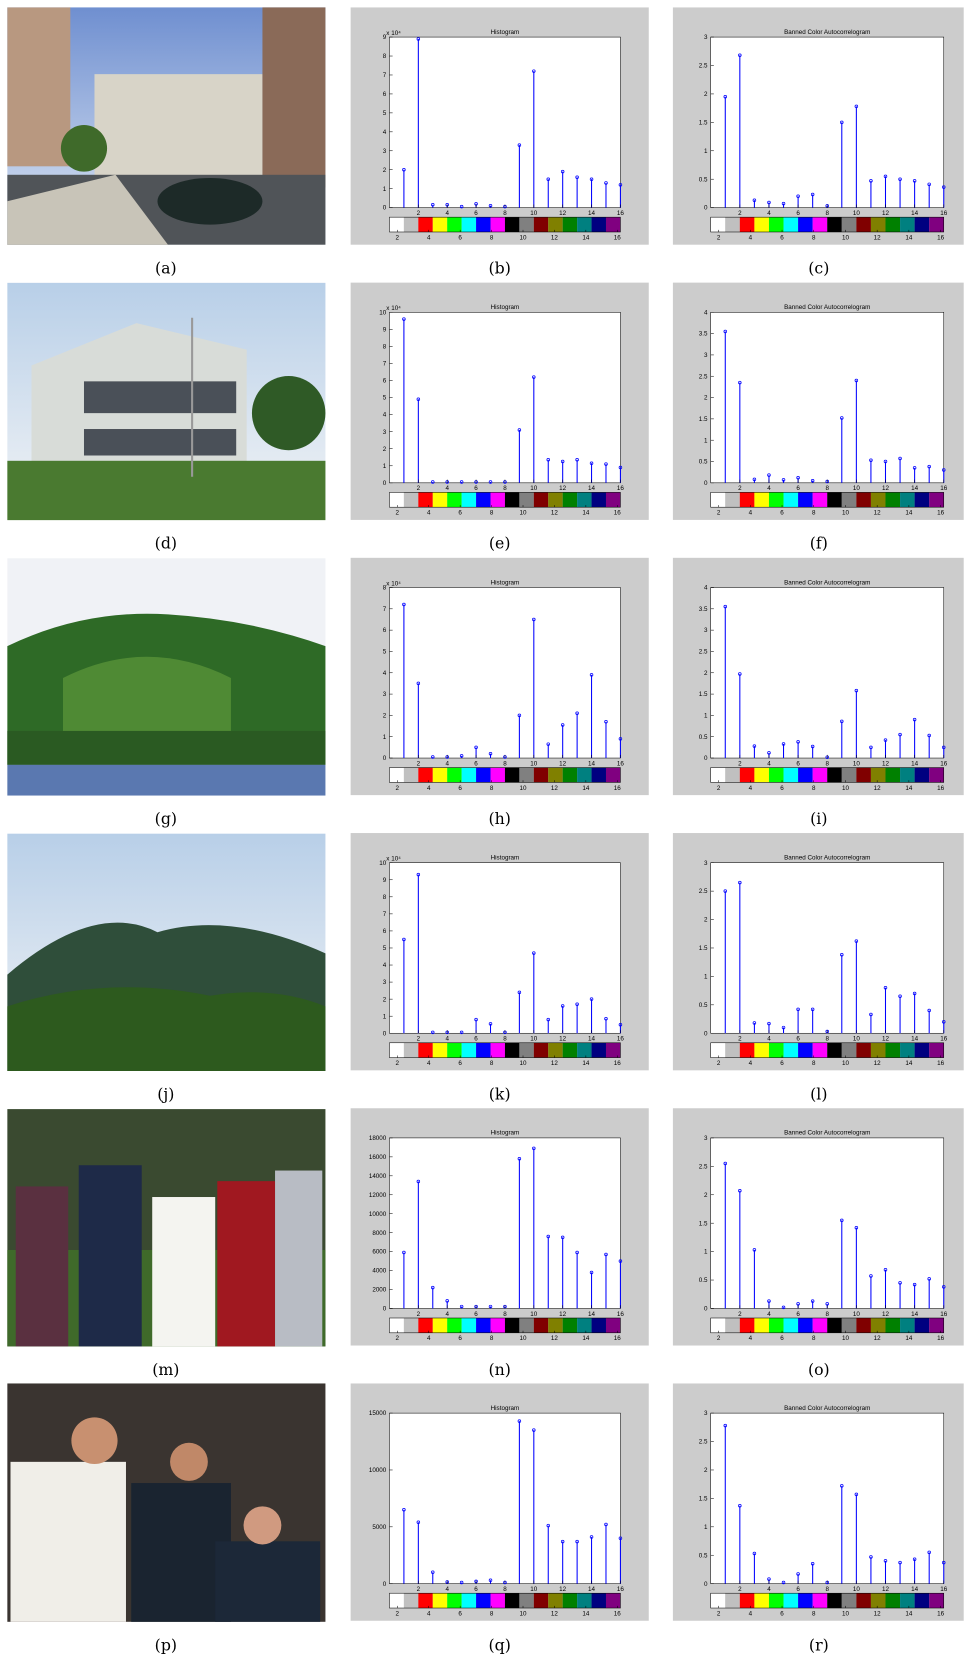  I want to click on photo-j, so click(166, 952).